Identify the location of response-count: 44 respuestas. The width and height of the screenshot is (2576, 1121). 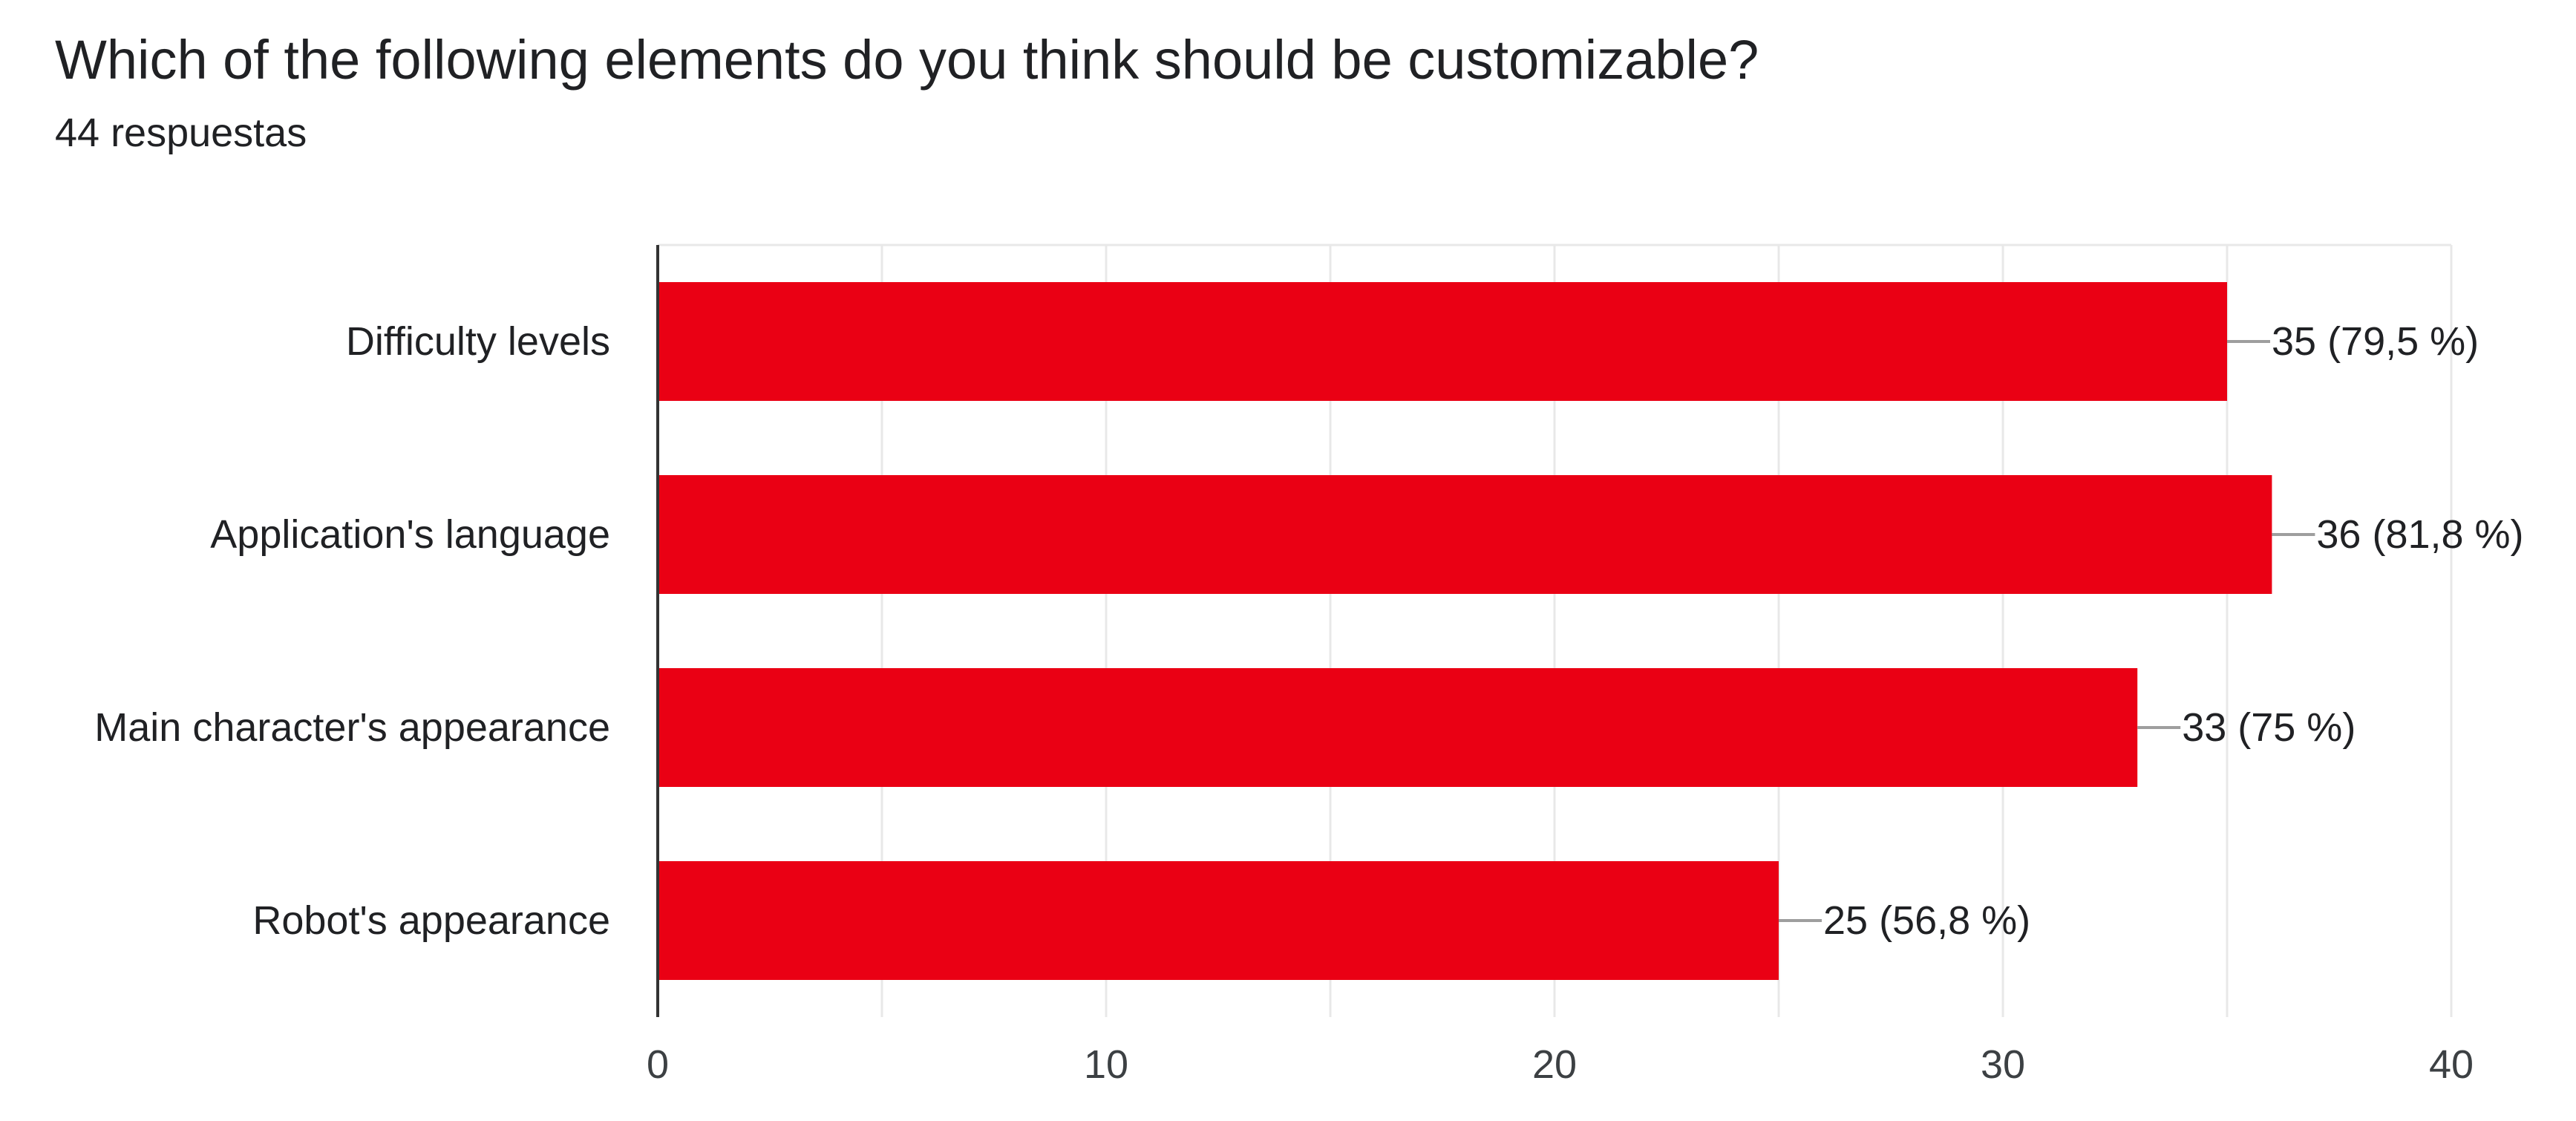
(181, 133).